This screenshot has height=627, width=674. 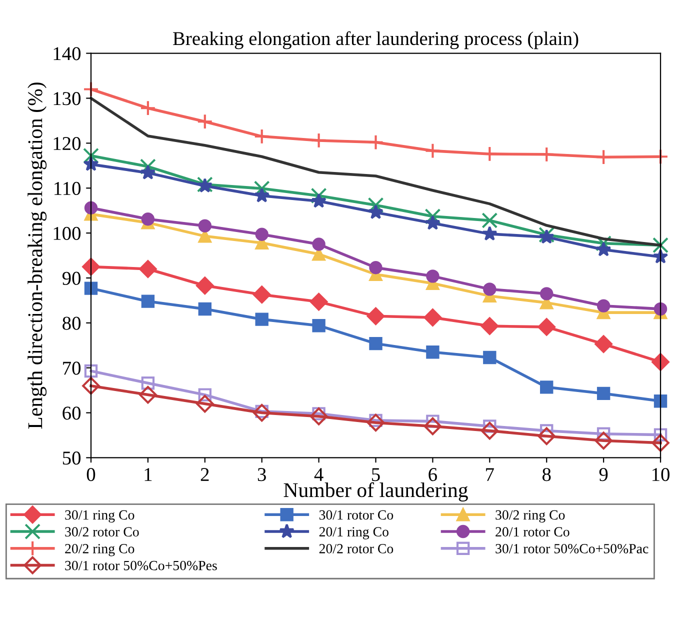 I want to click on x-tick-label: 5, so click(x=376, y=475).